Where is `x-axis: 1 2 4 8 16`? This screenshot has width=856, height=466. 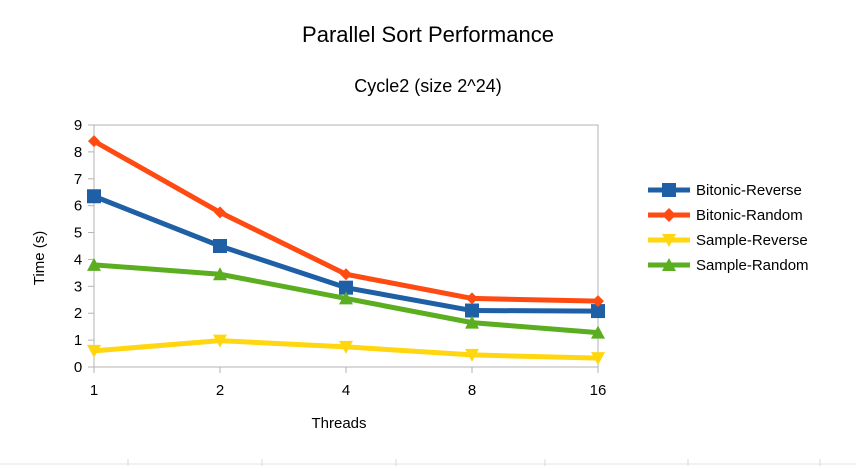 x-axis: 1 2 4 8 16 is located at coordinates (348, 383).